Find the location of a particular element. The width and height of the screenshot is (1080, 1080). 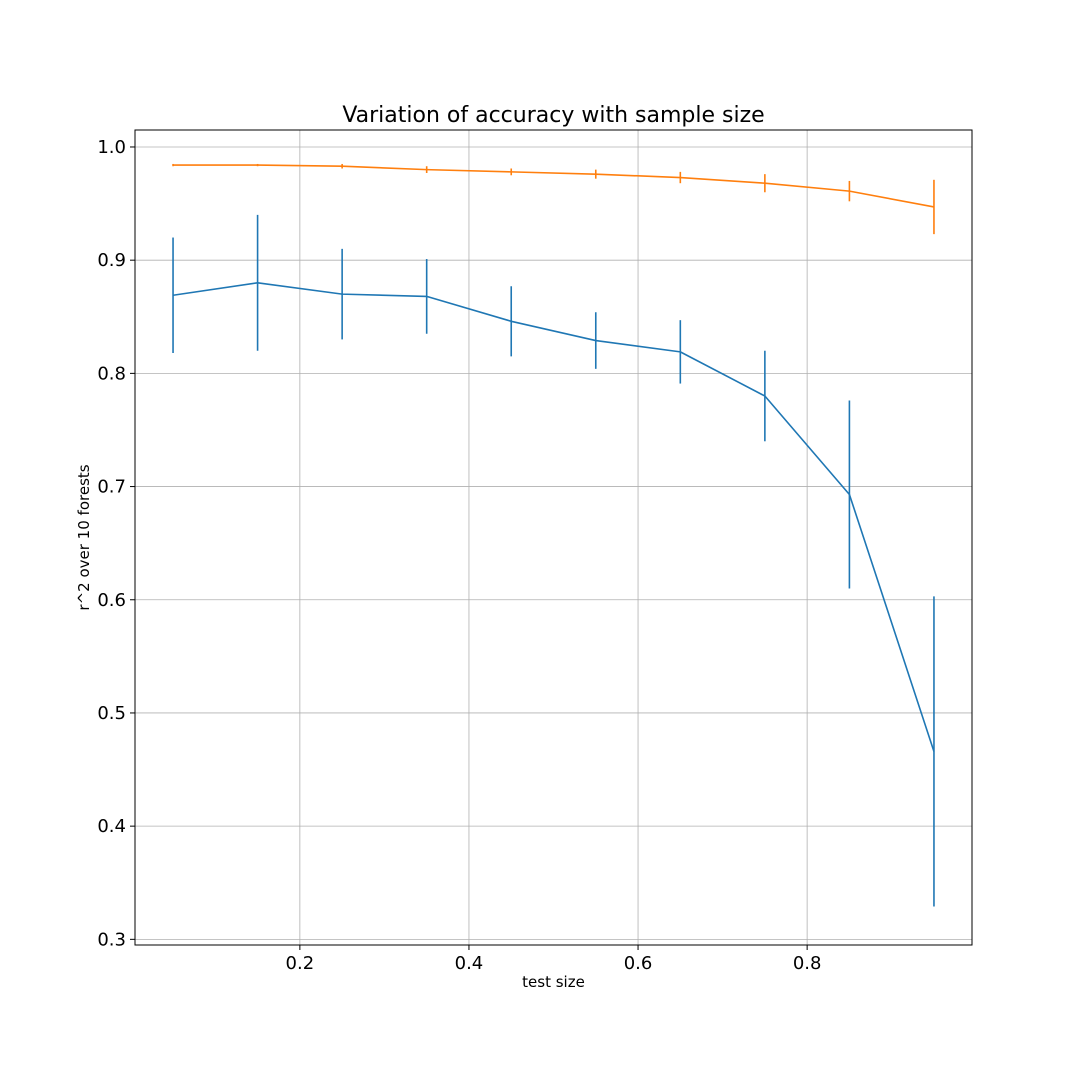

x-tick-label: 0.6 is located at coordinates (638, 963).